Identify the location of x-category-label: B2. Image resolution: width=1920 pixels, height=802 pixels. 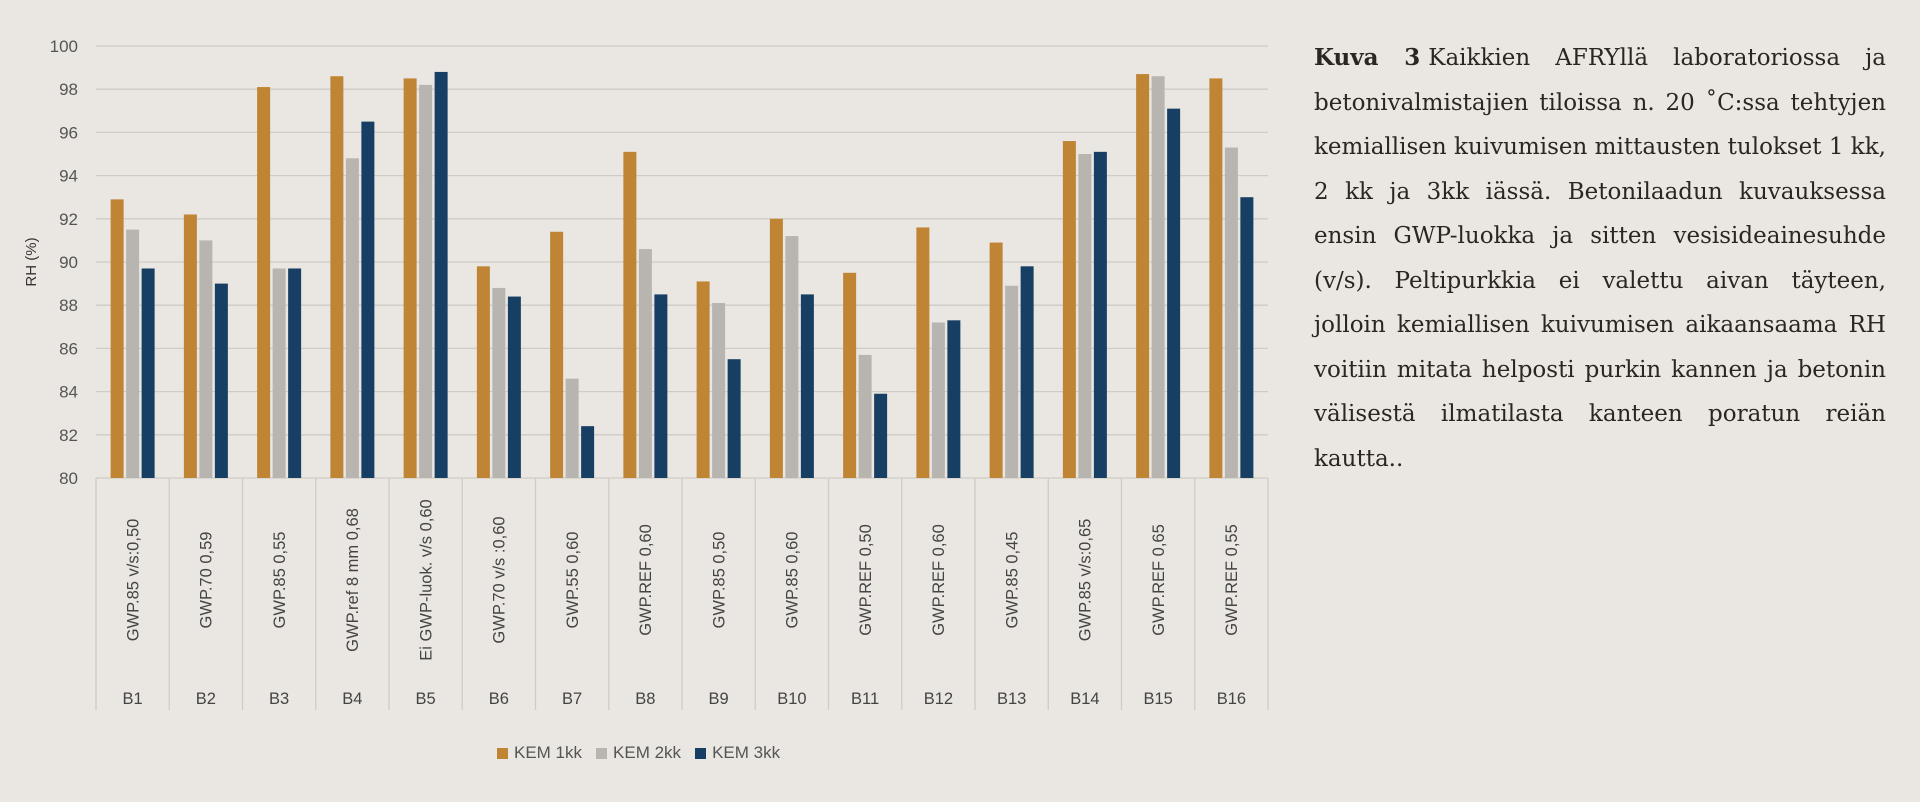
(206, 699).